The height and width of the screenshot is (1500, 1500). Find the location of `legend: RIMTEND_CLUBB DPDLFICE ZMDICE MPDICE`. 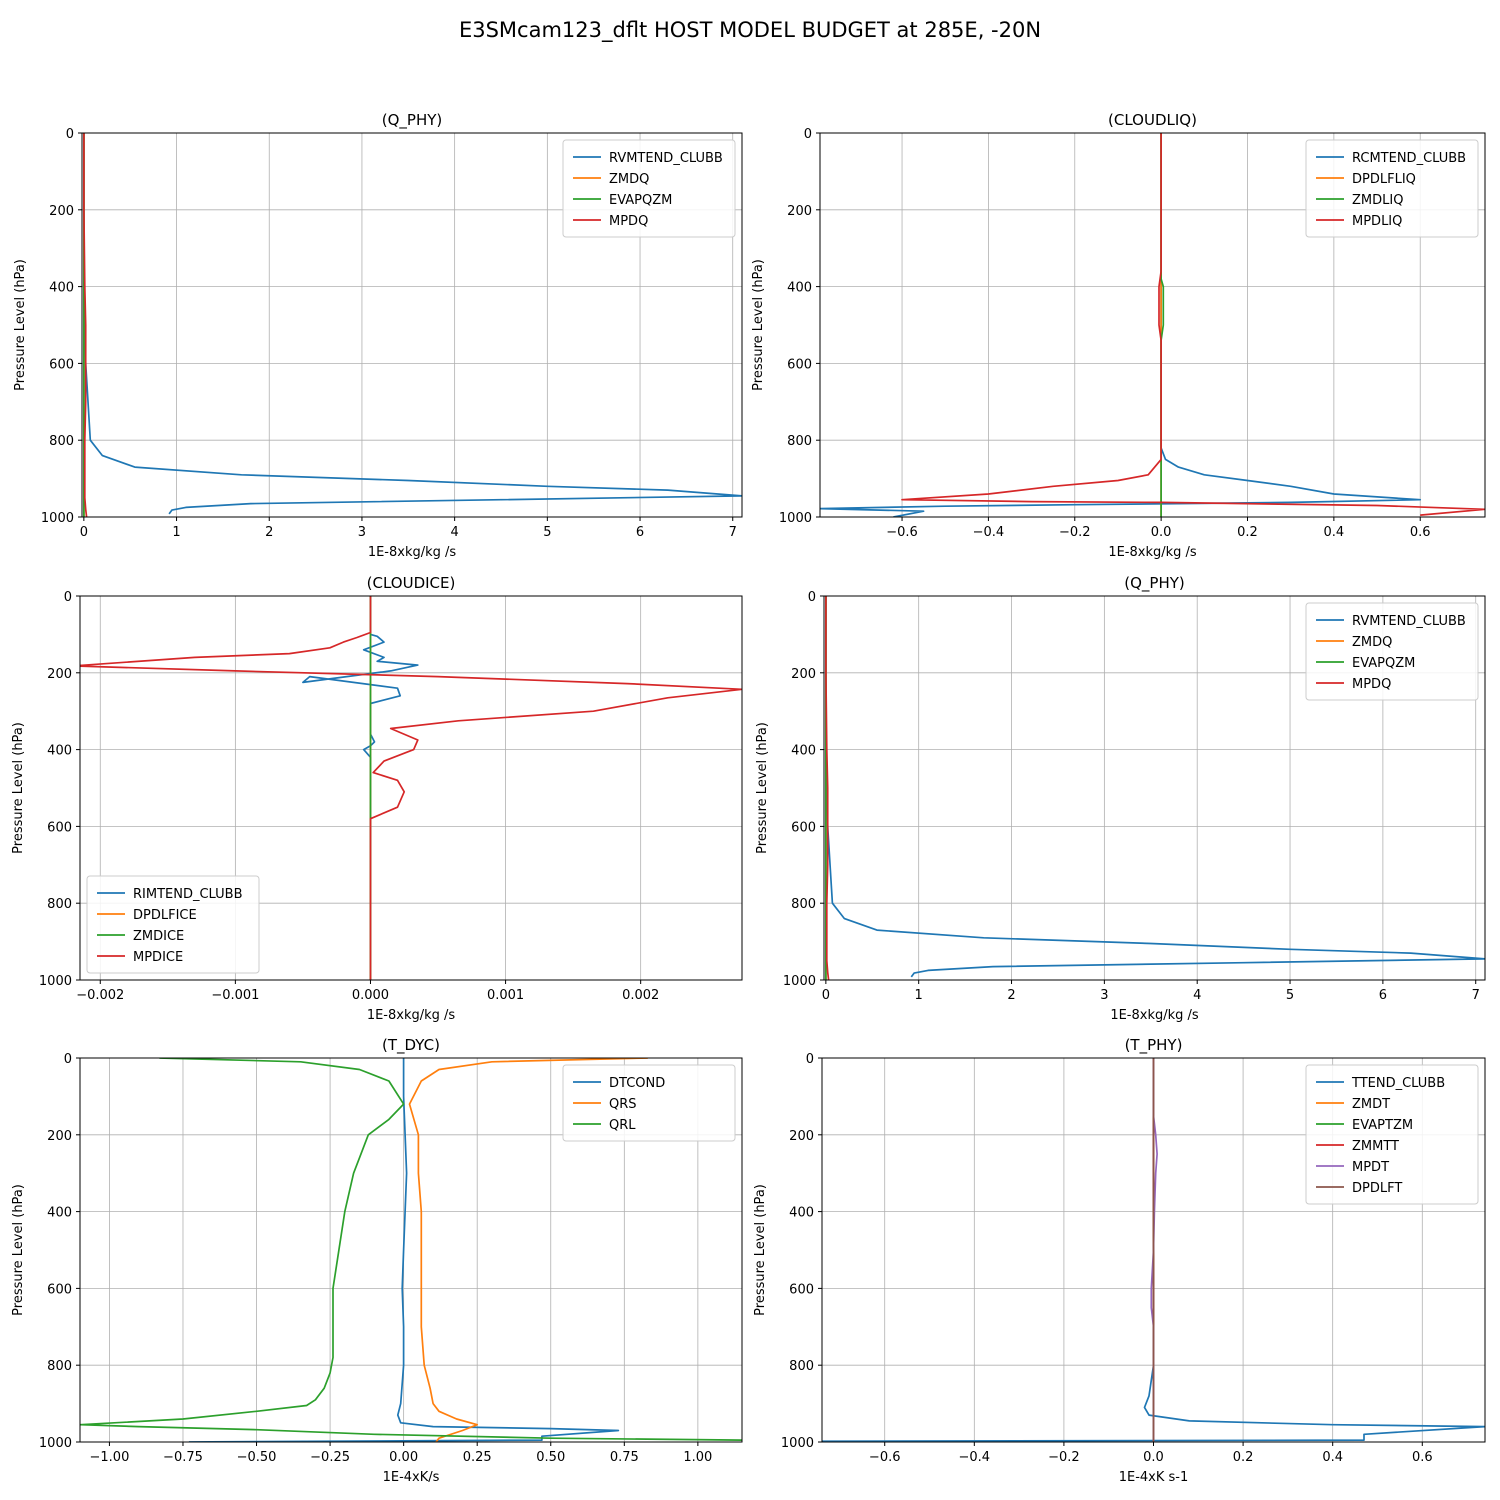

legend: RIMTEND_CLUBB DPDLFICE ZMDICE MPDICE is located at coordinates (173, 924).